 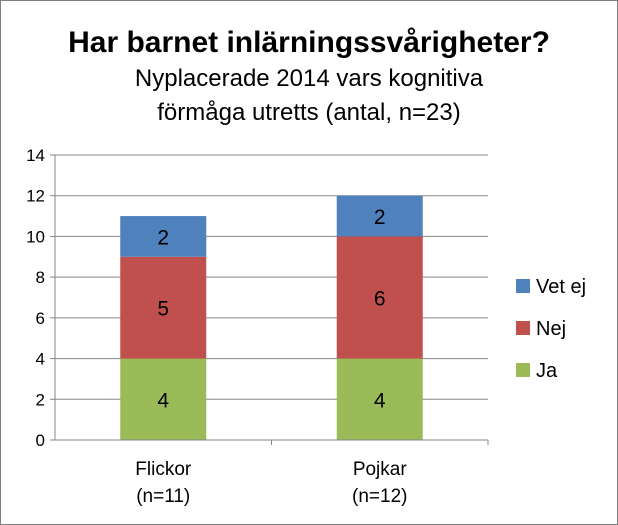 I want to click on category-label-flickor-line-2: (n=11), so click(x=163, y=496).